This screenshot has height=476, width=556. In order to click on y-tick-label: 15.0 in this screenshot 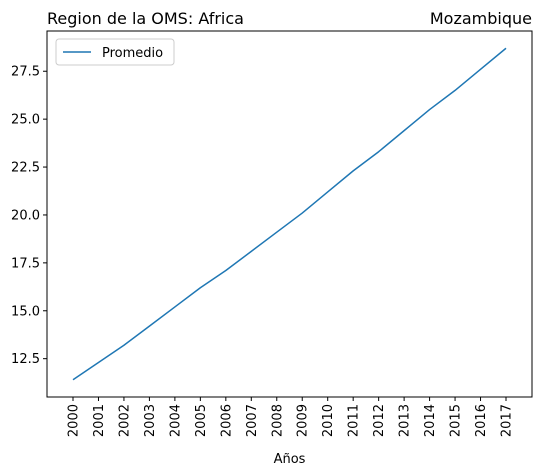, I will do `click(25, 311)`.